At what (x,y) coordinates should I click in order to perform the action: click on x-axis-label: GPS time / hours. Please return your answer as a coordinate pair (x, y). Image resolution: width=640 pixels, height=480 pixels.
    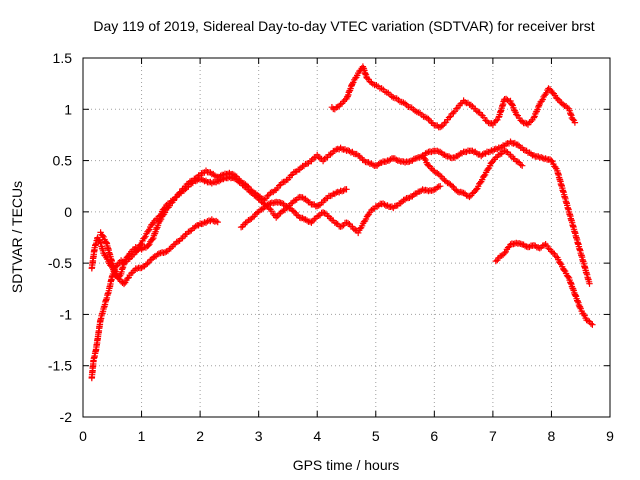
    Looking at the image, I should click on (346, 465).